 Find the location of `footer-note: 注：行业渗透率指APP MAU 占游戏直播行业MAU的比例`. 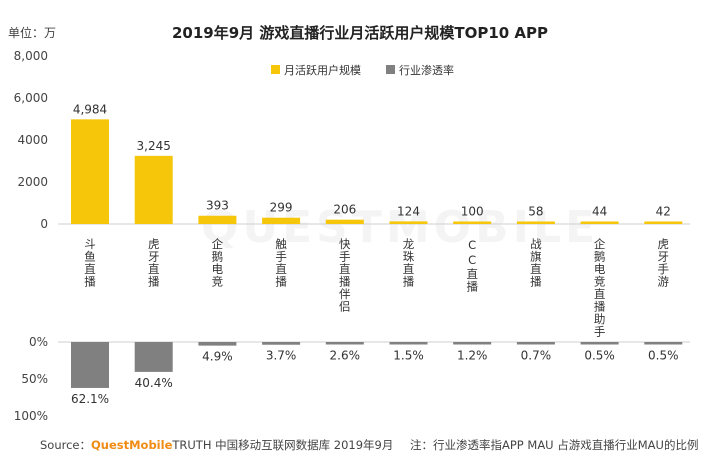

footer-note: 注：行业渗透率指APP MAU 占游戏直播行业MAU的比例 is located at coordinates (554, 445).